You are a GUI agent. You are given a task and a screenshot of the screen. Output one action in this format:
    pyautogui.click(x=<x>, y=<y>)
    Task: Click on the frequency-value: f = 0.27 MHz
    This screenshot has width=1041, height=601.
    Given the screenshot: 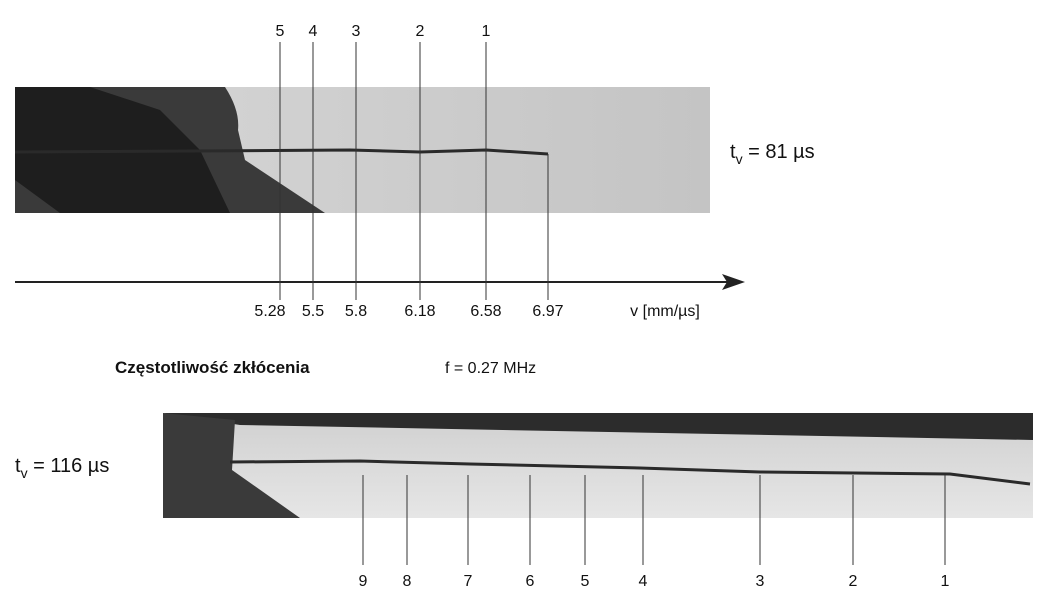 What is the action you would take?
    pyautogui.click(x=490, y=368)
    